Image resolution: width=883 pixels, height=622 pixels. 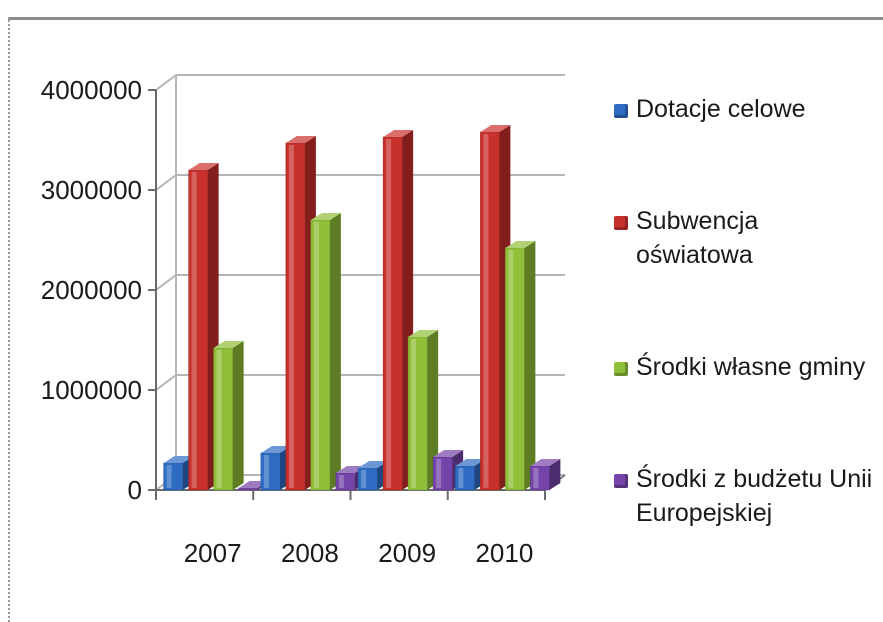 I want to click on legend-item-dotacje: Dotacje celowe, so click(x=744, y=109).